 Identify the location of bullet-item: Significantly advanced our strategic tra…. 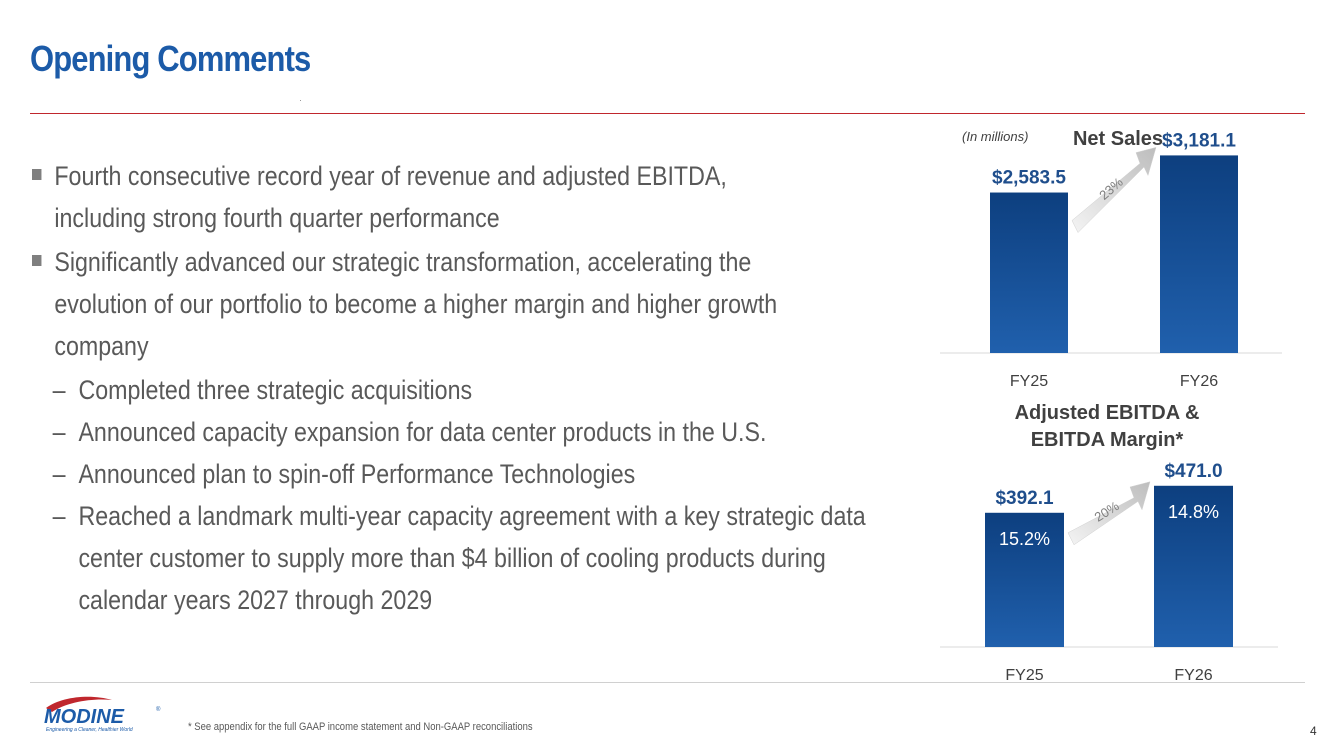
(410, 304).